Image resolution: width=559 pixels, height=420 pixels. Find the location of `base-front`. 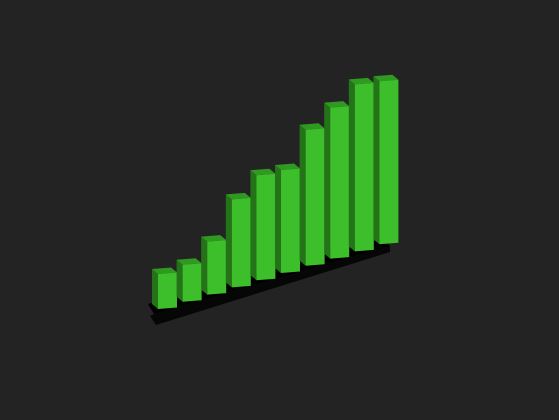

base-front is located at coordinates (270, 285).